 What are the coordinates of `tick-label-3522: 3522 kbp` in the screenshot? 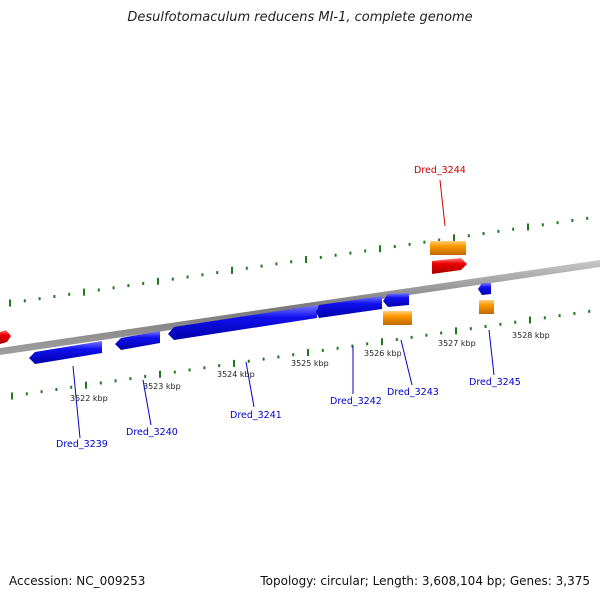 It's located at (89, 398).